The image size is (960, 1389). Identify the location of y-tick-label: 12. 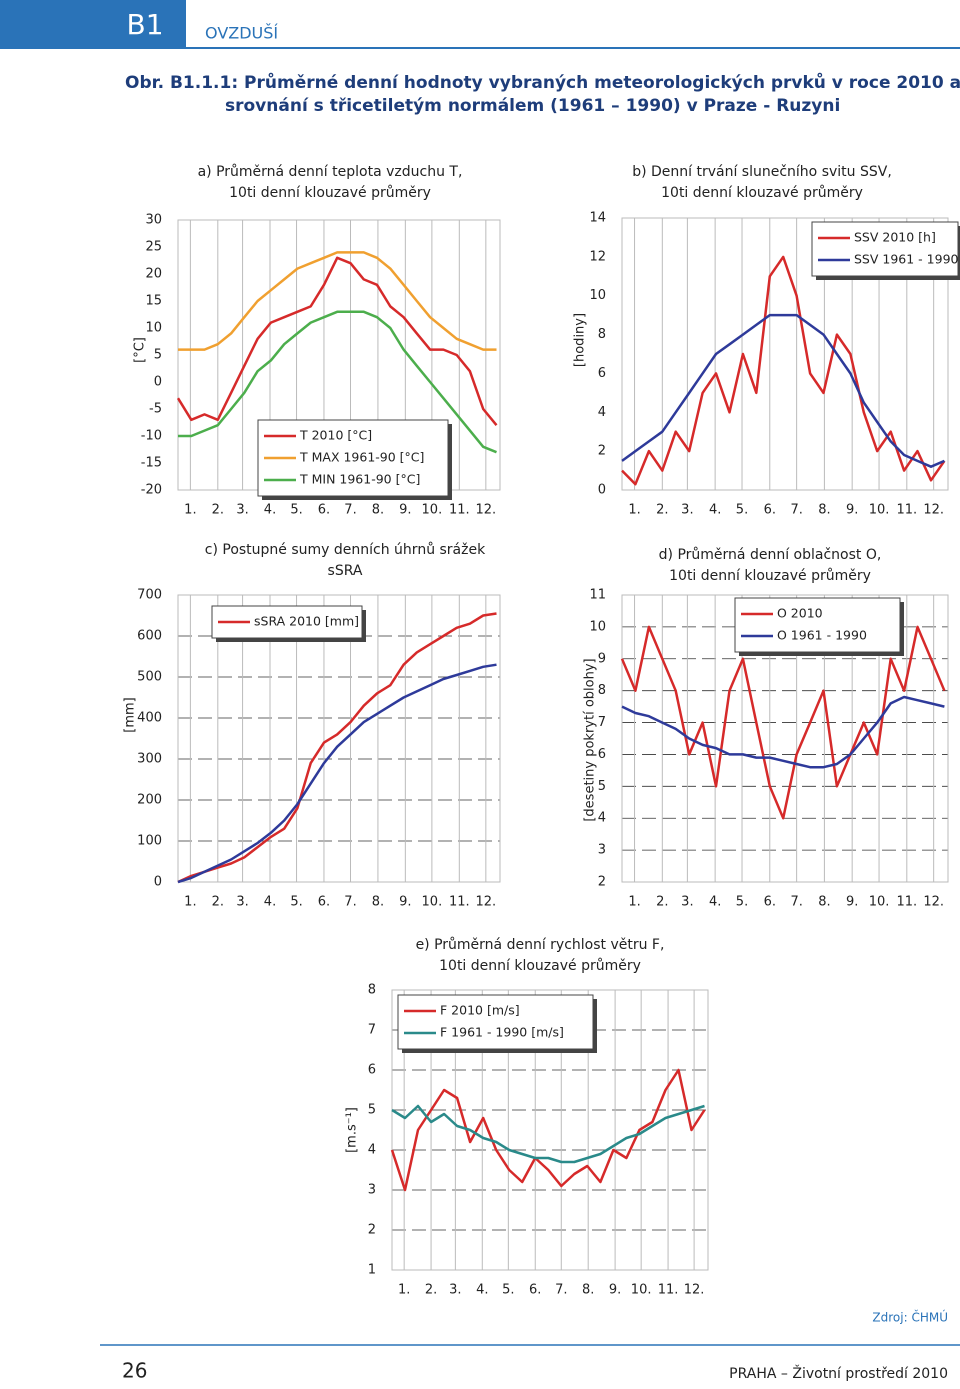
(597, 256).